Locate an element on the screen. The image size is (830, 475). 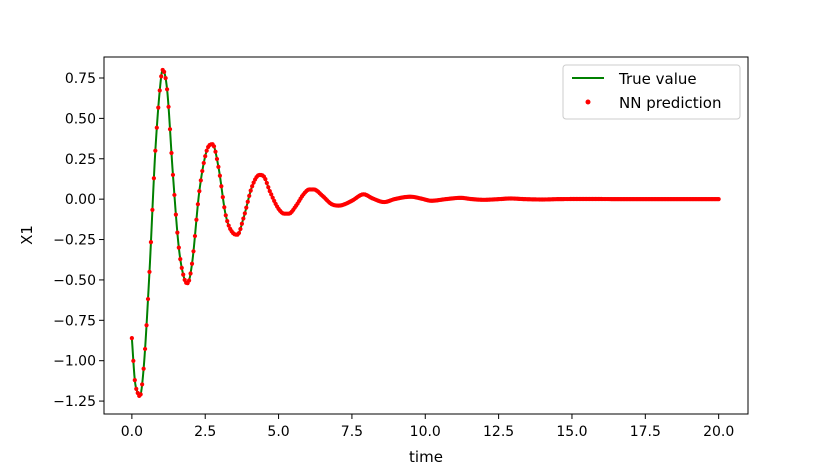
legend: True value NN prediction is located at coordinates (651, 92).